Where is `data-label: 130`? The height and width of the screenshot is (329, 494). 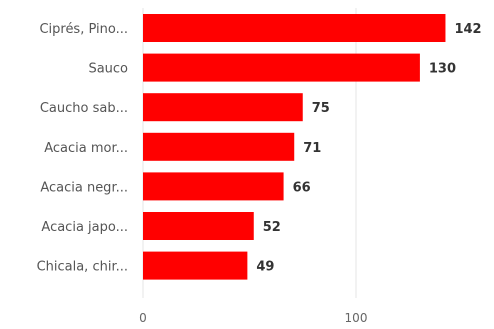 data-label: 130 is located at coordinates (442, 69).